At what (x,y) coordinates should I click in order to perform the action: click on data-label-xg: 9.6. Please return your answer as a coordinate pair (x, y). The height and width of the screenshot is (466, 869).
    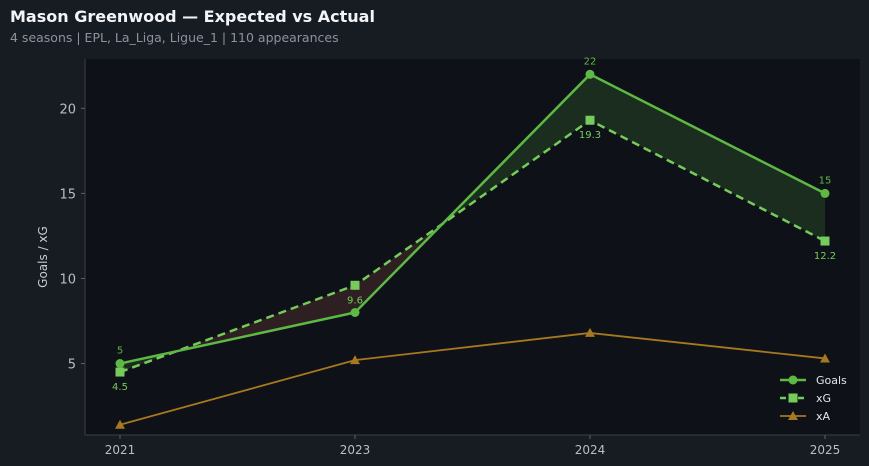
    Looking at the image, I should click on (355, 300).